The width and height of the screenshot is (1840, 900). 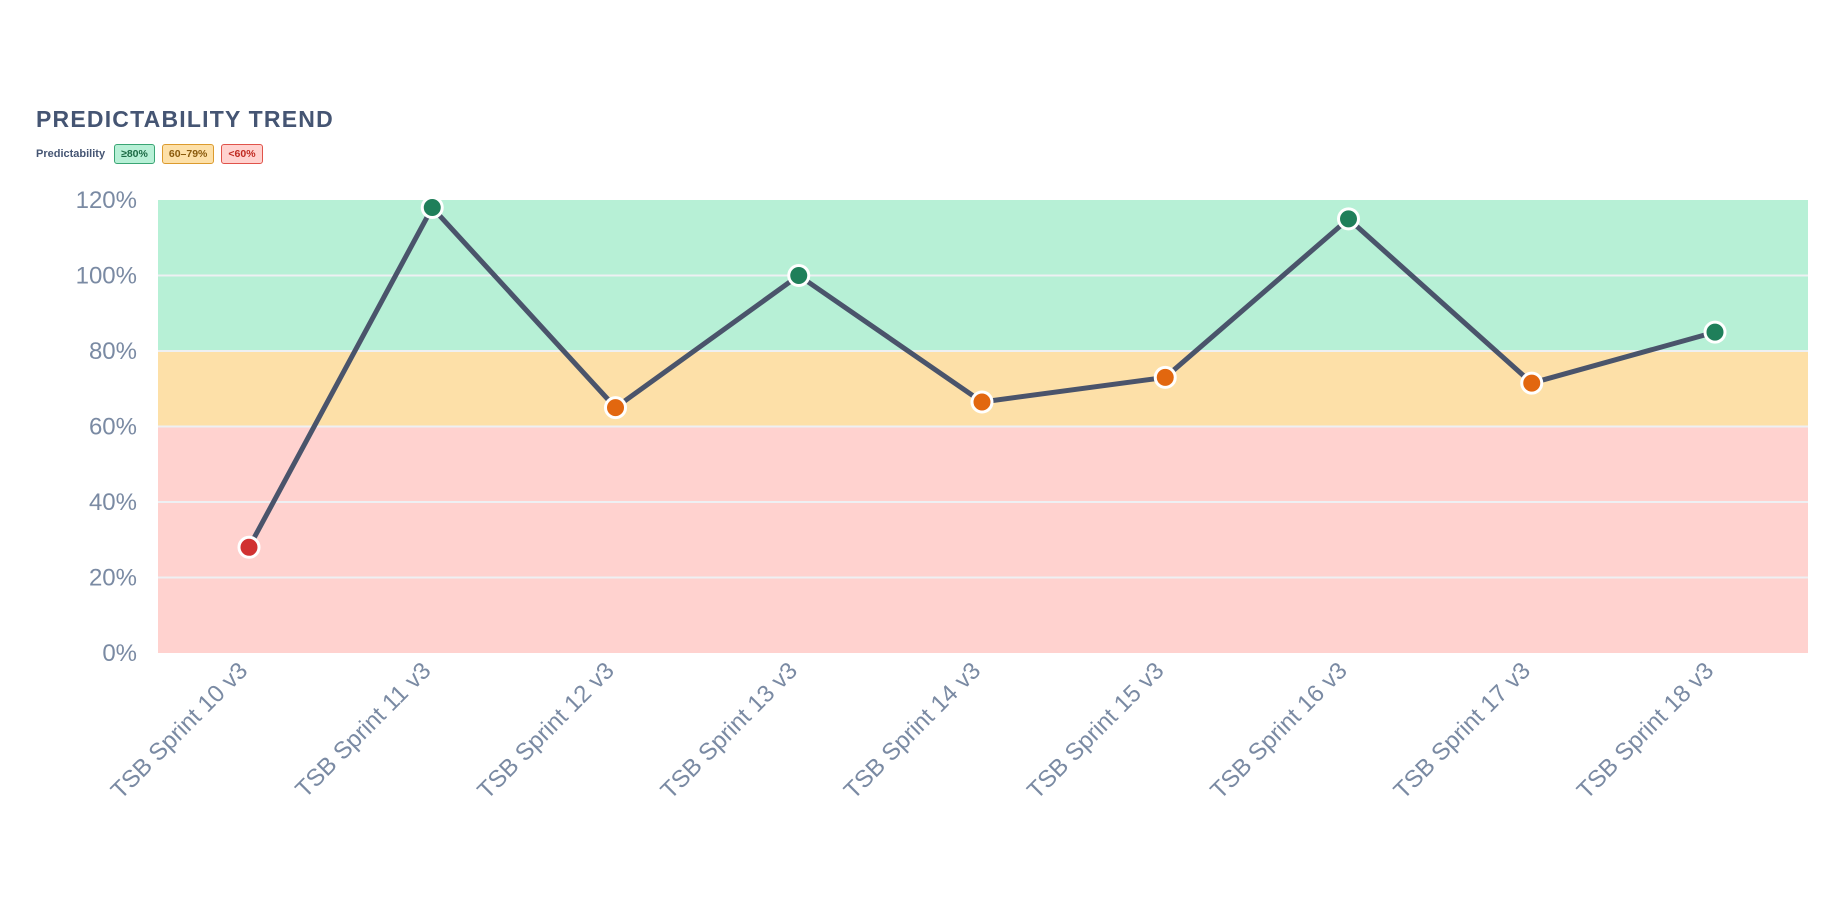 What do you see at coordinates (71, 154) in the screenshot?
I see `legend-label: Predictability` at bounding box center [71, 154].